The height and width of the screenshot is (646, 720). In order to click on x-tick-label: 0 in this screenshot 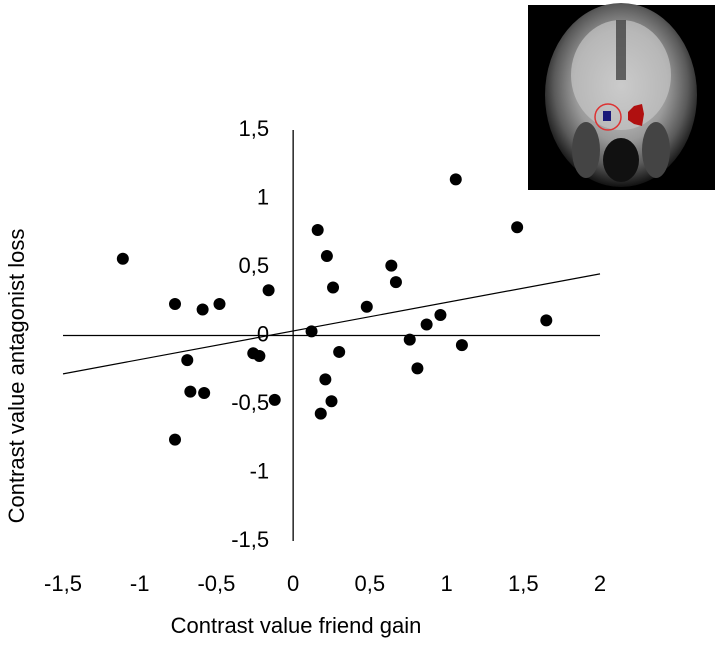, I will do `click(293, 583)`.